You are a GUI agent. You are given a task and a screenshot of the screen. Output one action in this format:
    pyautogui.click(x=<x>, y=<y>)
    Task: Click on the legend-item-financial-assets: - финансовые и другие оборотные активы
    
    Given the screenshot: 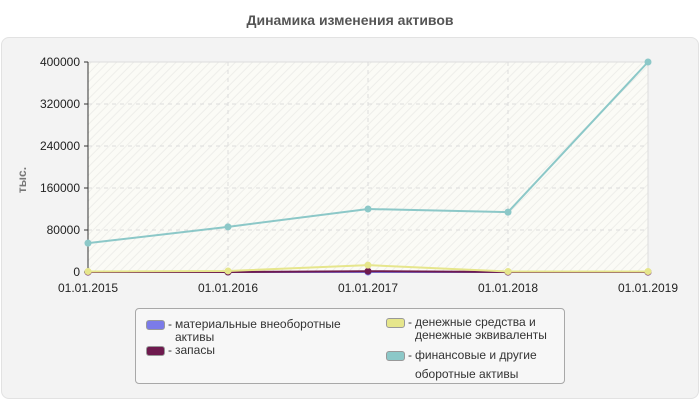 What is the action you would take?
    pyautogui.click(x=461, y=366)
    